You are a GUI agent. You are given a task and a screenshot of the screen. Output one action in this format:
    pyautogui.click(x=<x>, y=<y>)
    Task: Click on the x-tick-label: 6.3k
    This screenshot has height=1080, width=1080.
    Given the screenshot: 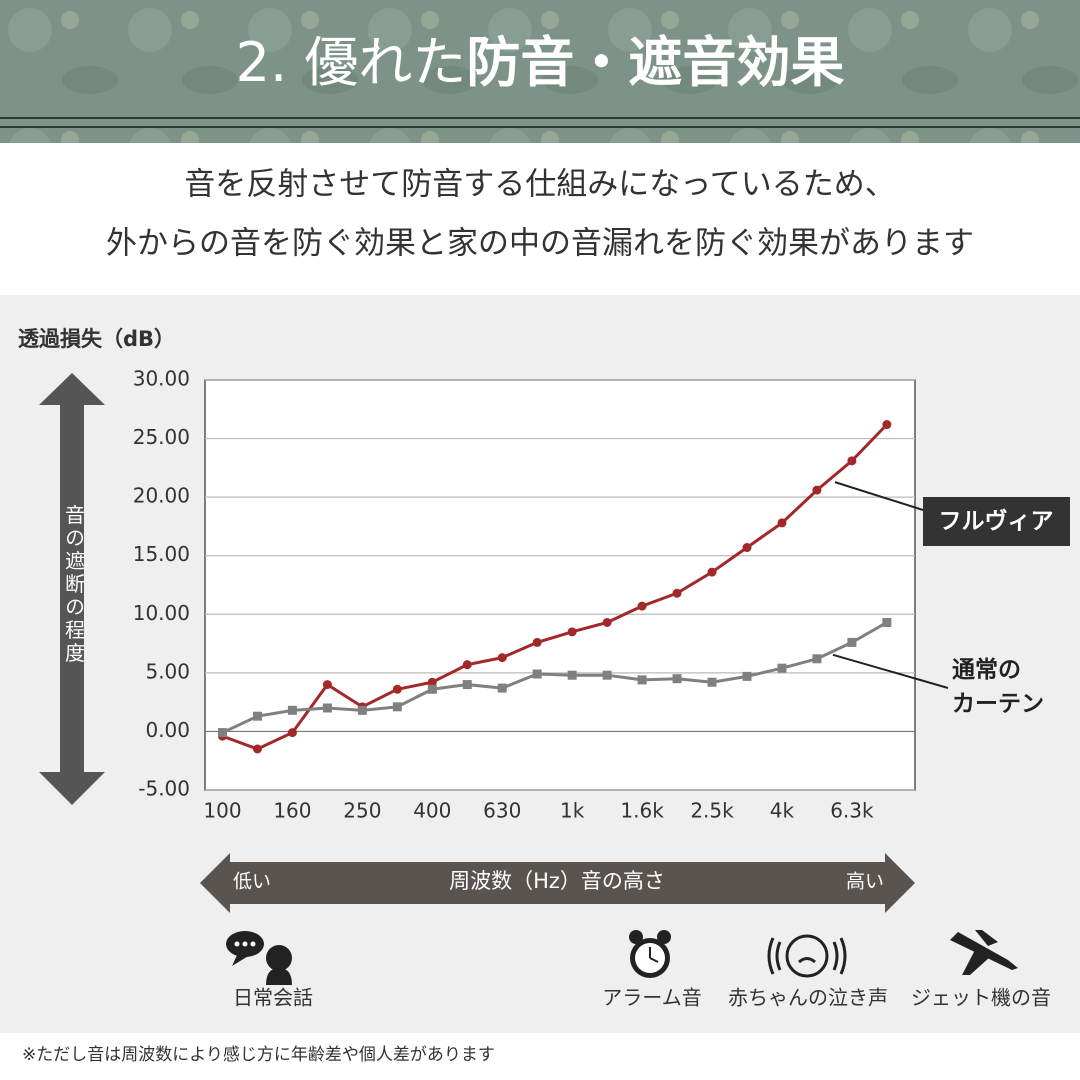 What is the action you would take?
    pyautogui.click(x=852, y=811)
    